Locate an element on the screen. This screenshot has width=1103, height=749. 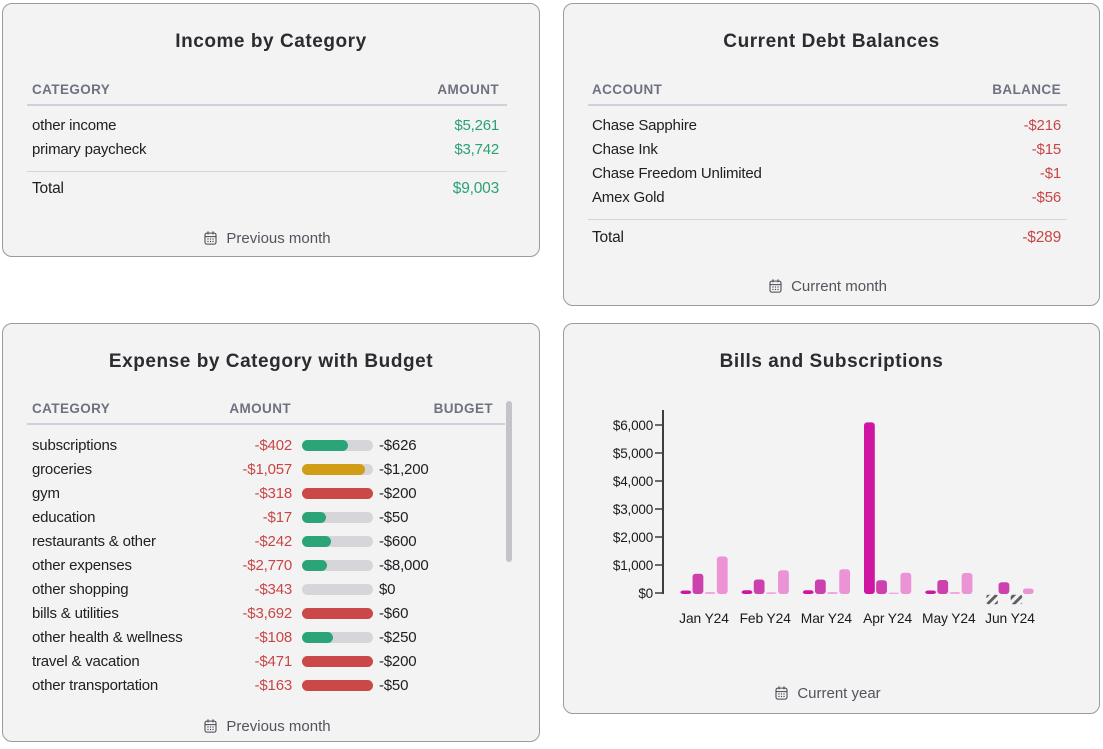
svg-text: Apr Y24 is located at coordinates (887, 618).